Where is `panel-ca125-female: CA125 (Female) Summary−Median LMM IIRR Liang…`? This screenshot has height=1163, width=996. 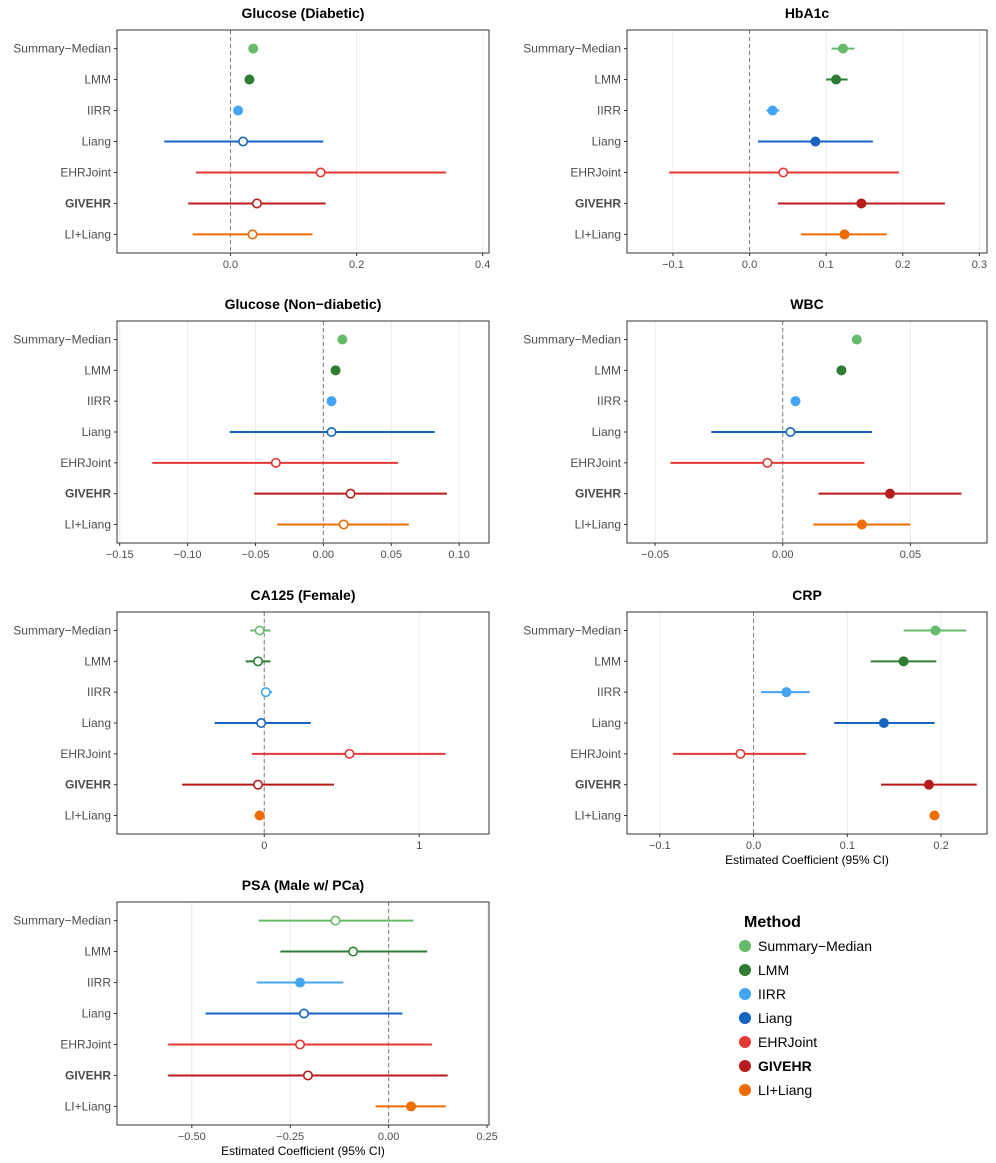
panel-ca125-female: CA125 (Female) Summary−Median LMM IIRR Liang… is located at coordinates (251, 719).